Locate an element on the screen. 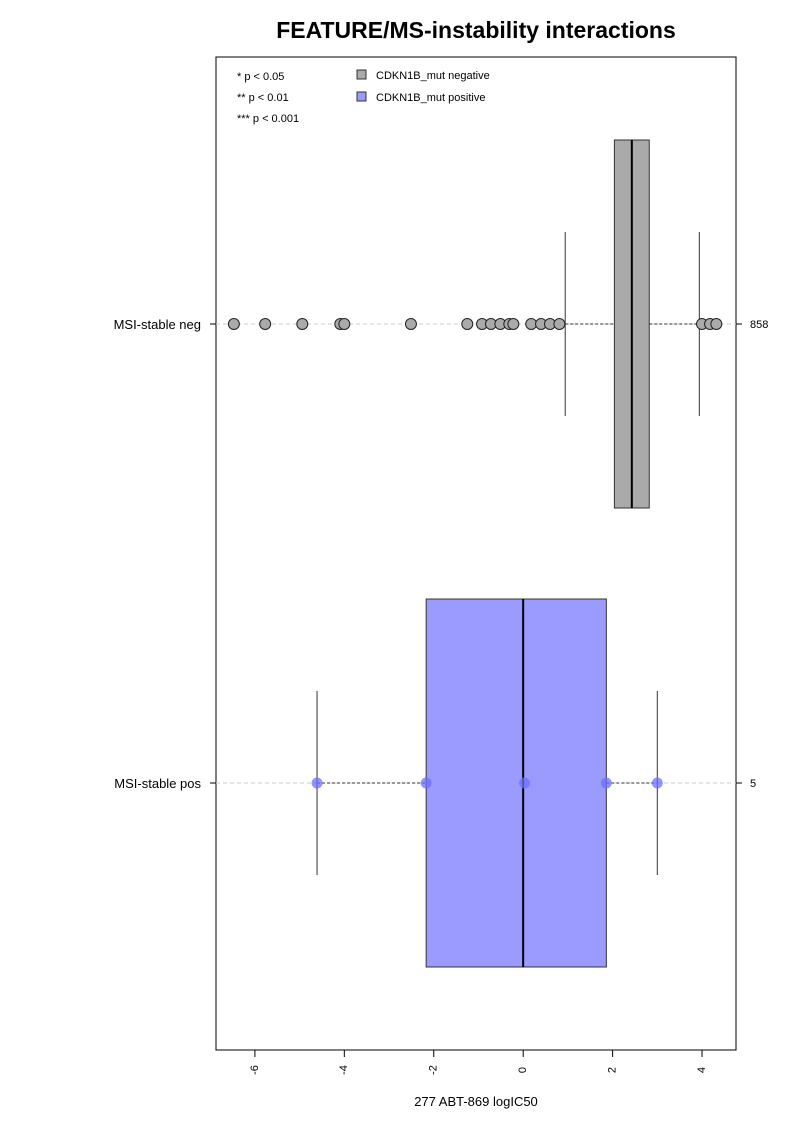 Image resolution: width=793 pixels, height=1127 pixels. x-tick-label: 0 is located at coordinates (523, 1070).